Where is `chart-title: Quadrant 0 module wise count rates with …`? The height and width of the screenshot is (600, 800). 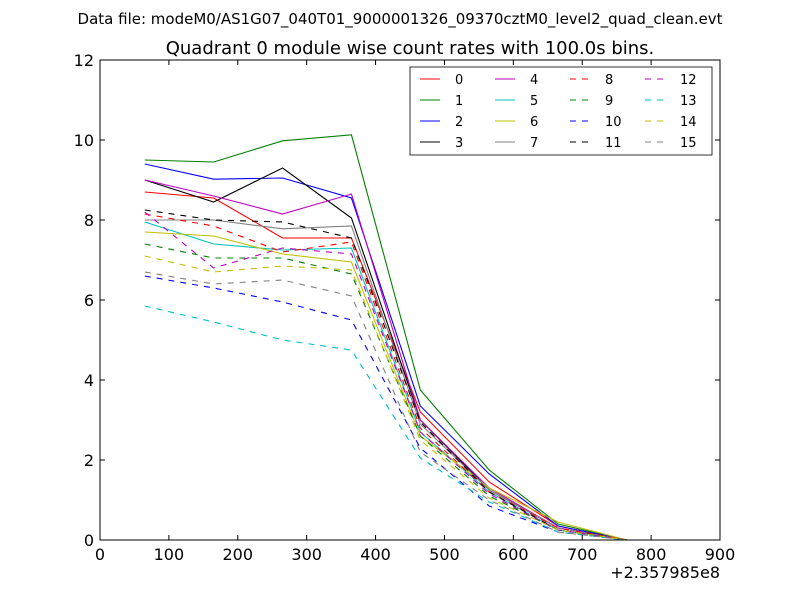 chart-title: Quadrant 0 module wise count rates with … is located at coordinates (410, 48).